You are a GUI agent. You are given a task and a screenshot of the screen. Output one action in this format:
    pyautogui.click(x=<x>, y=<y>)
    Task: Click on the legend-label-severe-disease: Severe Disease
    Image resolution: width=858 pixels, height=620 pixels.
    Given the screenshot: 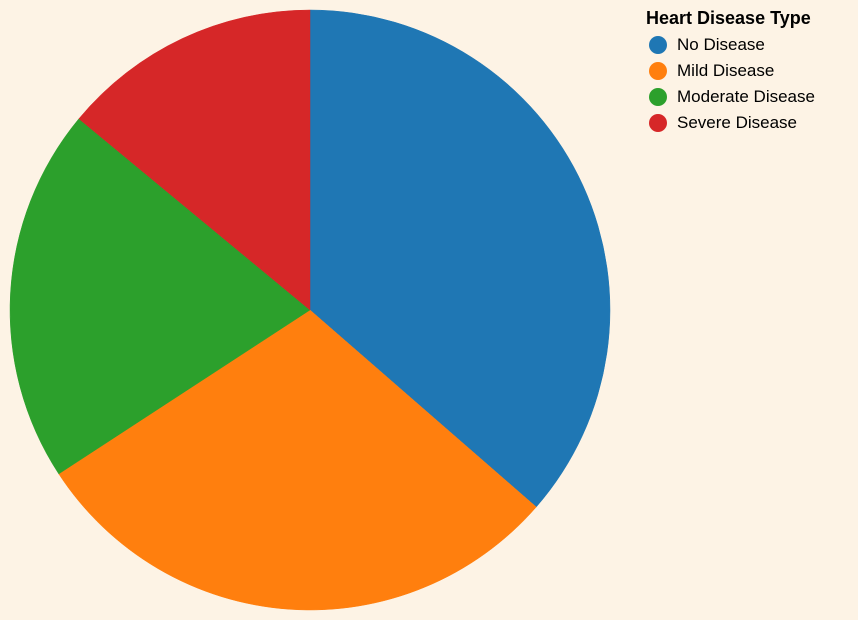 What is the action you would take?
    pyautogui.click(x=737, y=122)
    